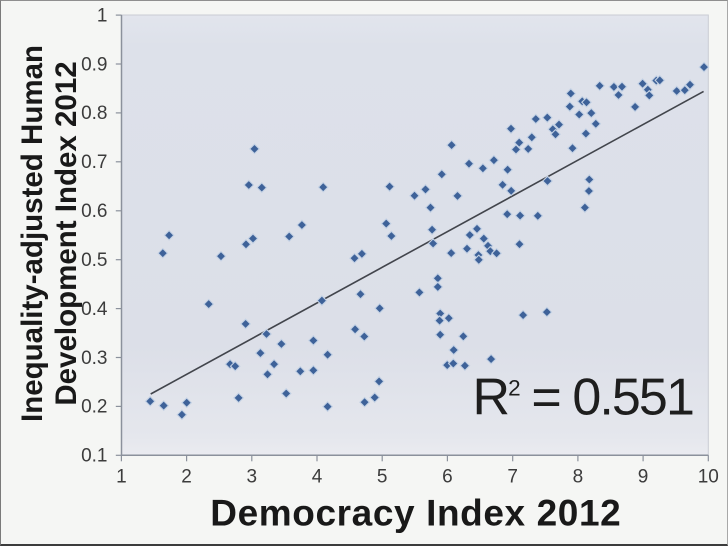 The height and width of the screenshot is (546, 728). I want to click on svg-text: 9, so click(643, 476).